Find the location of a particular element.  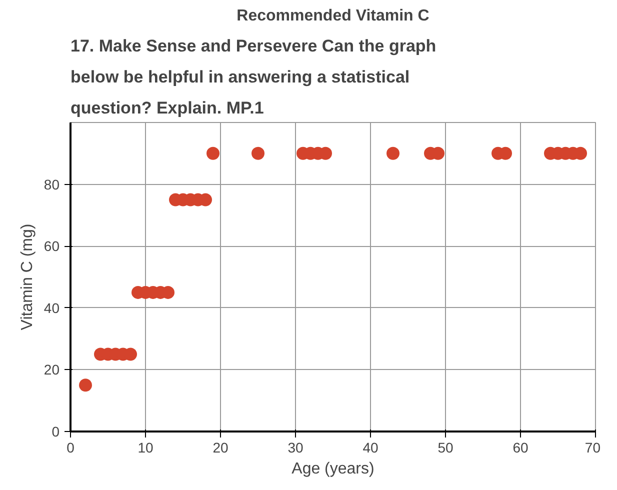

y-tick-label: 0 is located at coordinates (56, 432).